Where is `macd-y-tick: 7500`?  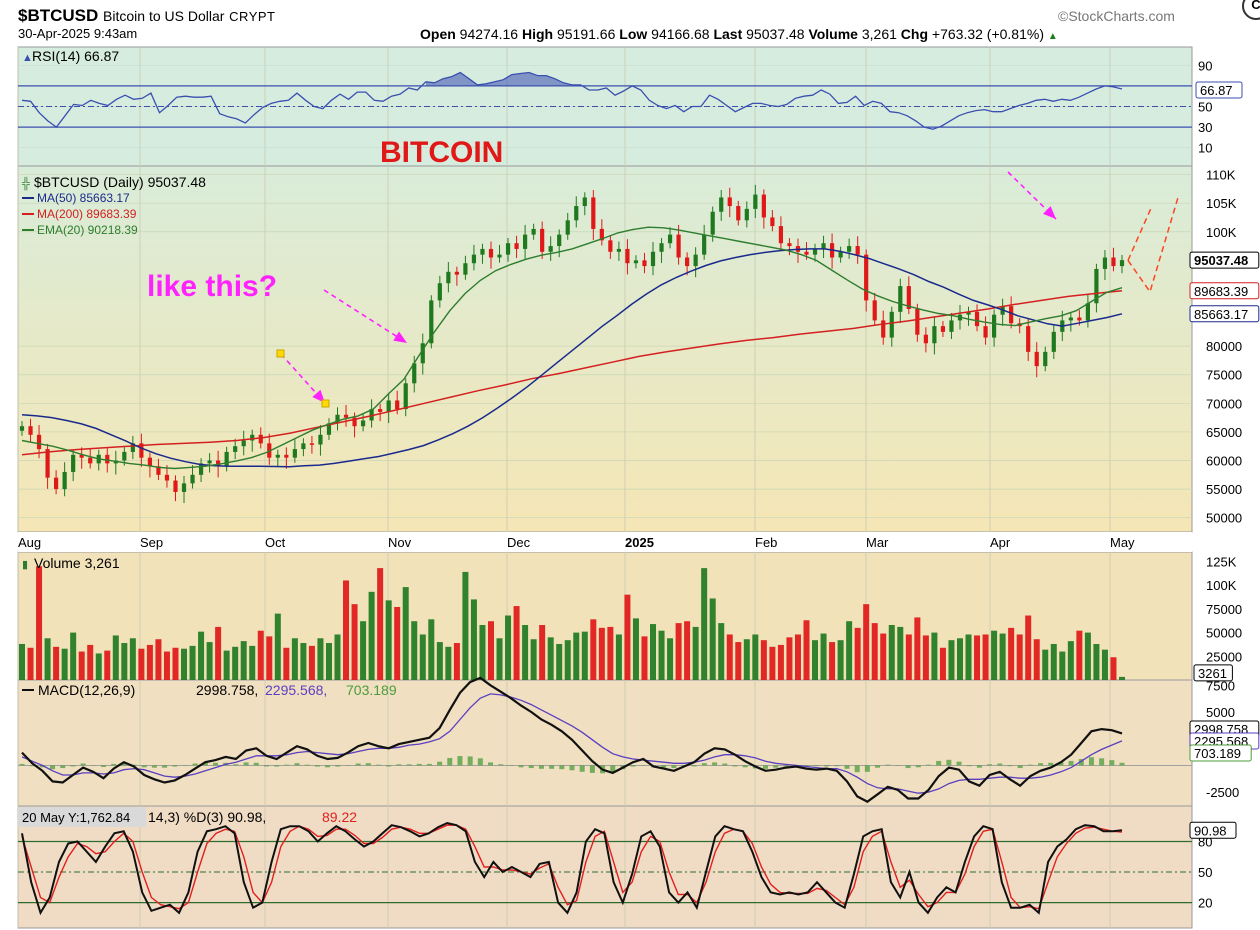
macd-y-tick: 7500 is located at coordinates (1220, 685).